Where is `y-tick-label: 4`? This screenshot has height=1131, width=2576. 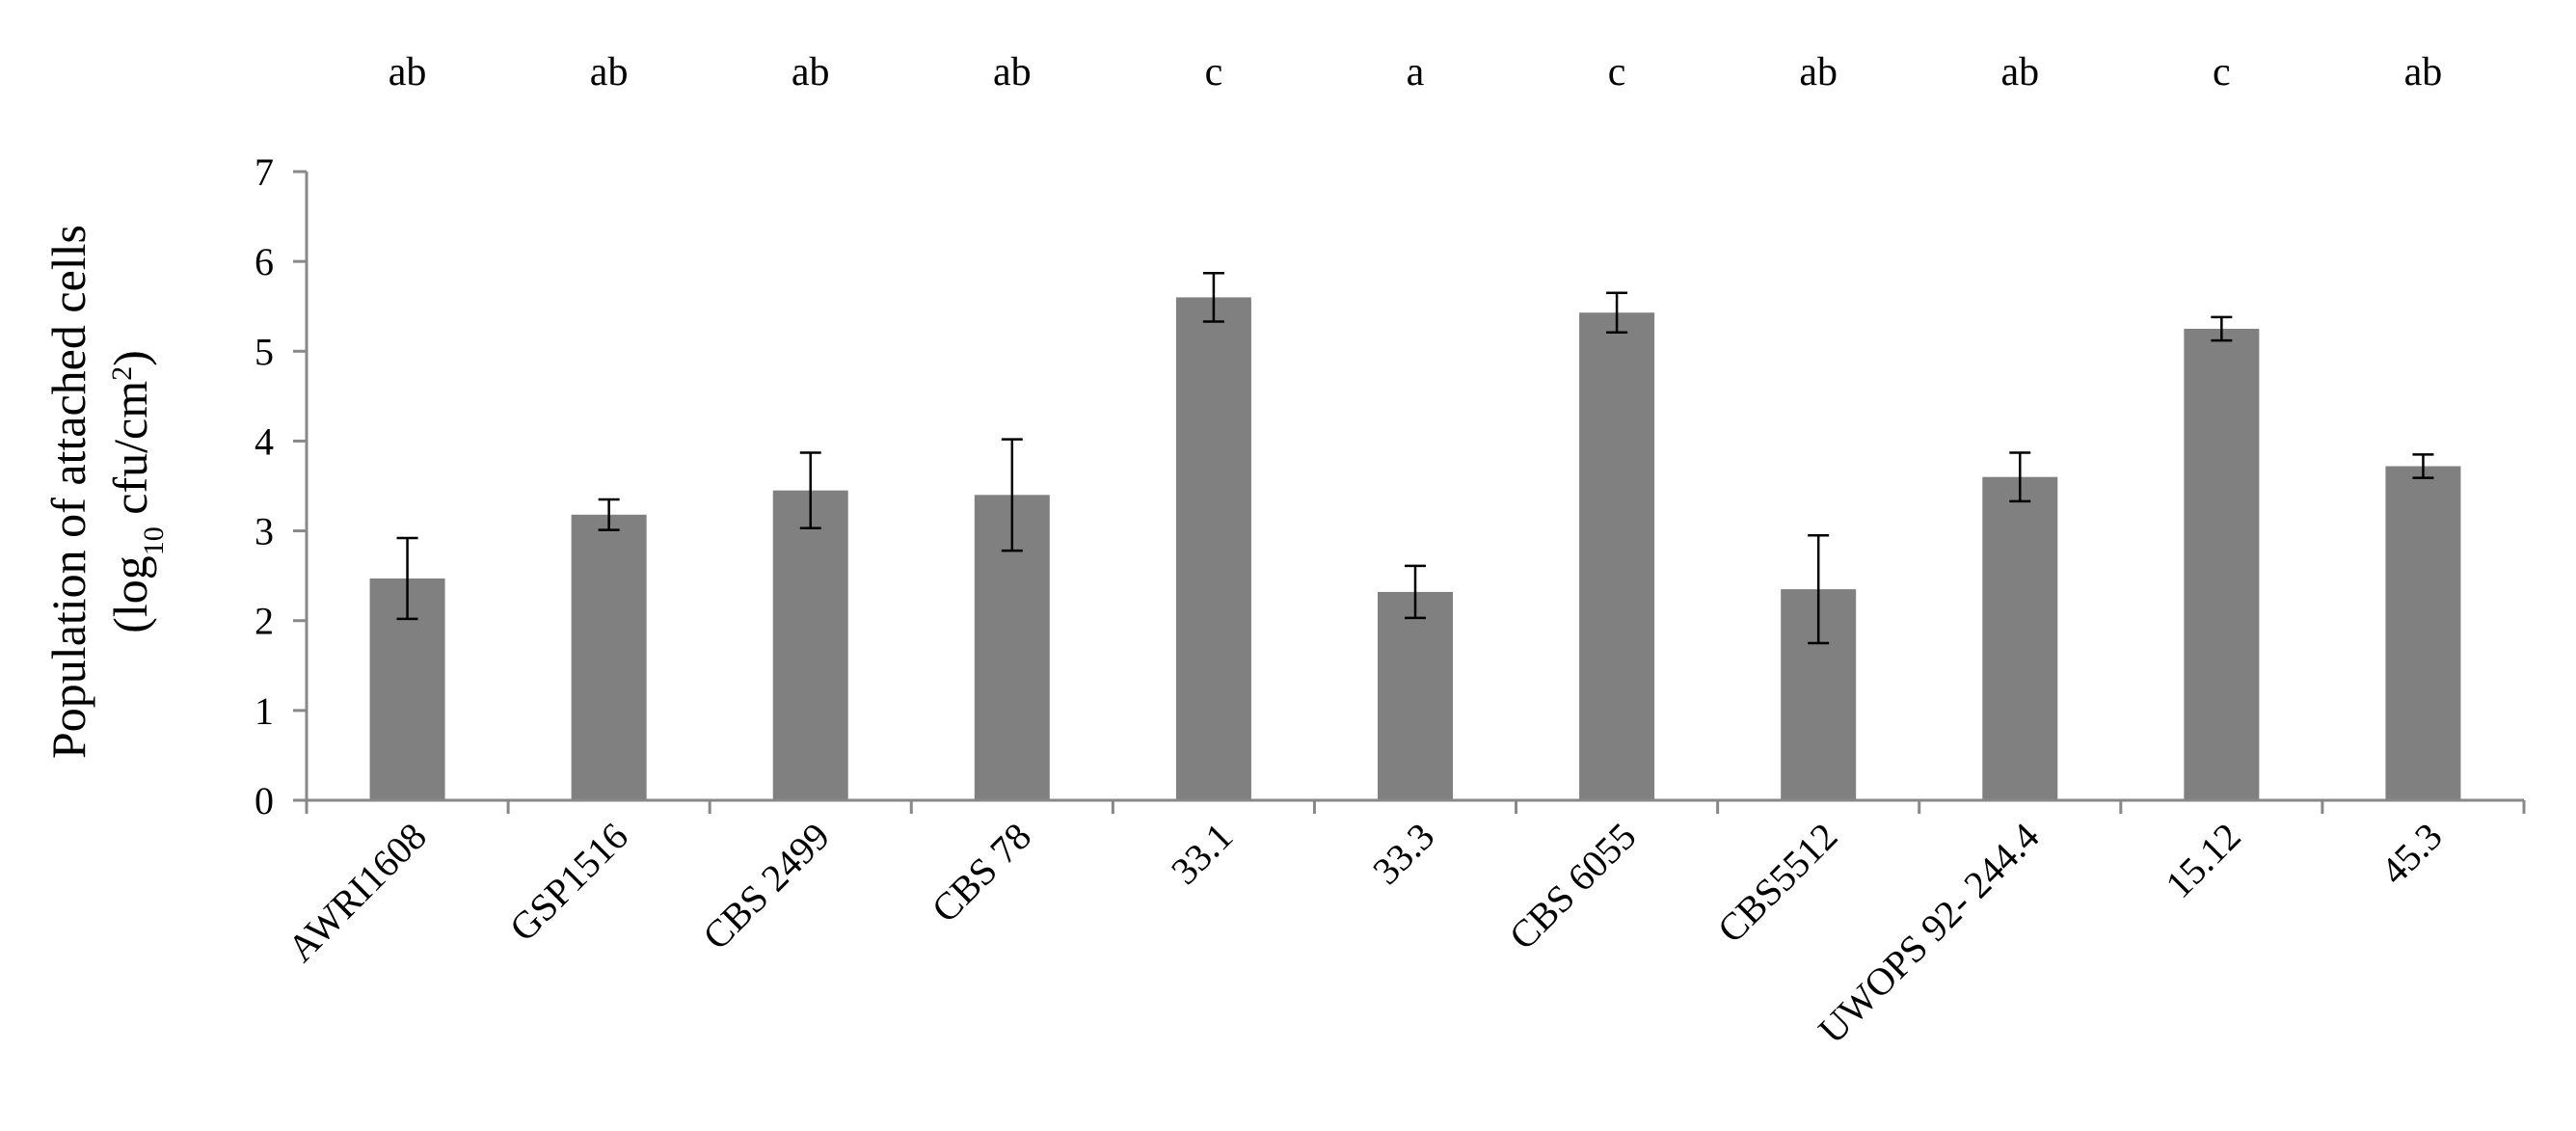 y-tick-label: 4 is located at coordinates (265, 441).